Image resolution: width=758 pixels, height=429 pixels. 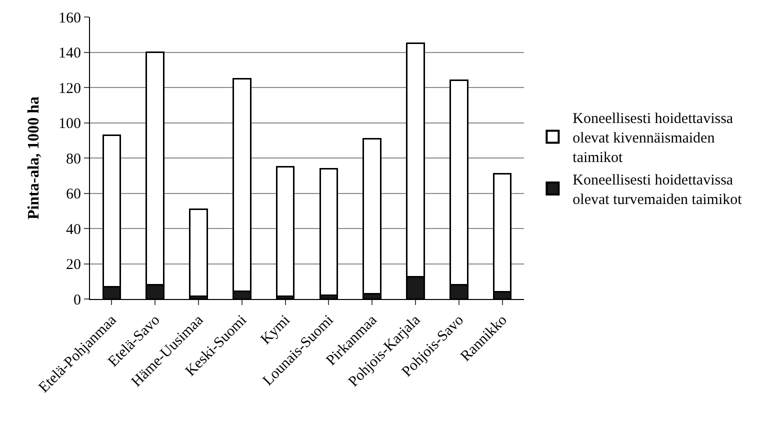 I want to click on y-tick-label: 80, so click(x=73, y=159).